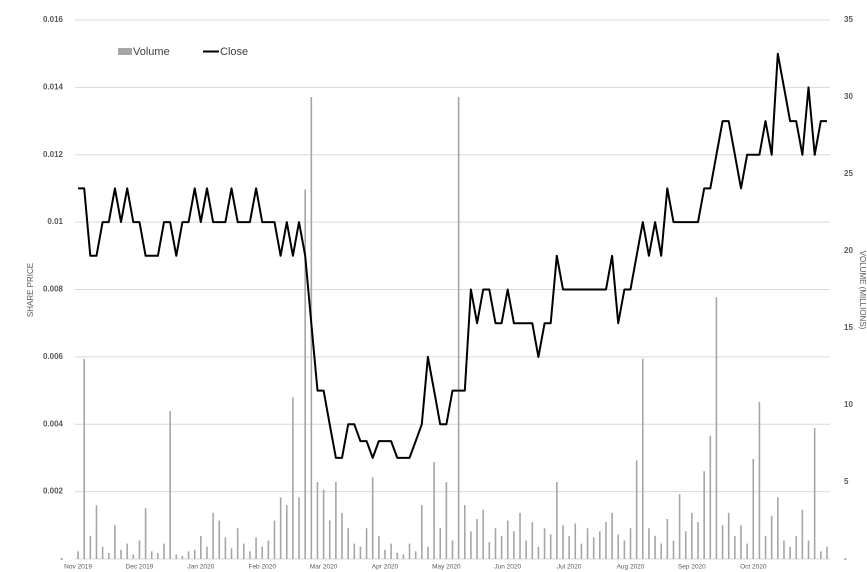  Describe the element at coordinates (848, 327) in the screenshot. I see `y2-tick-label: 15` at that location.